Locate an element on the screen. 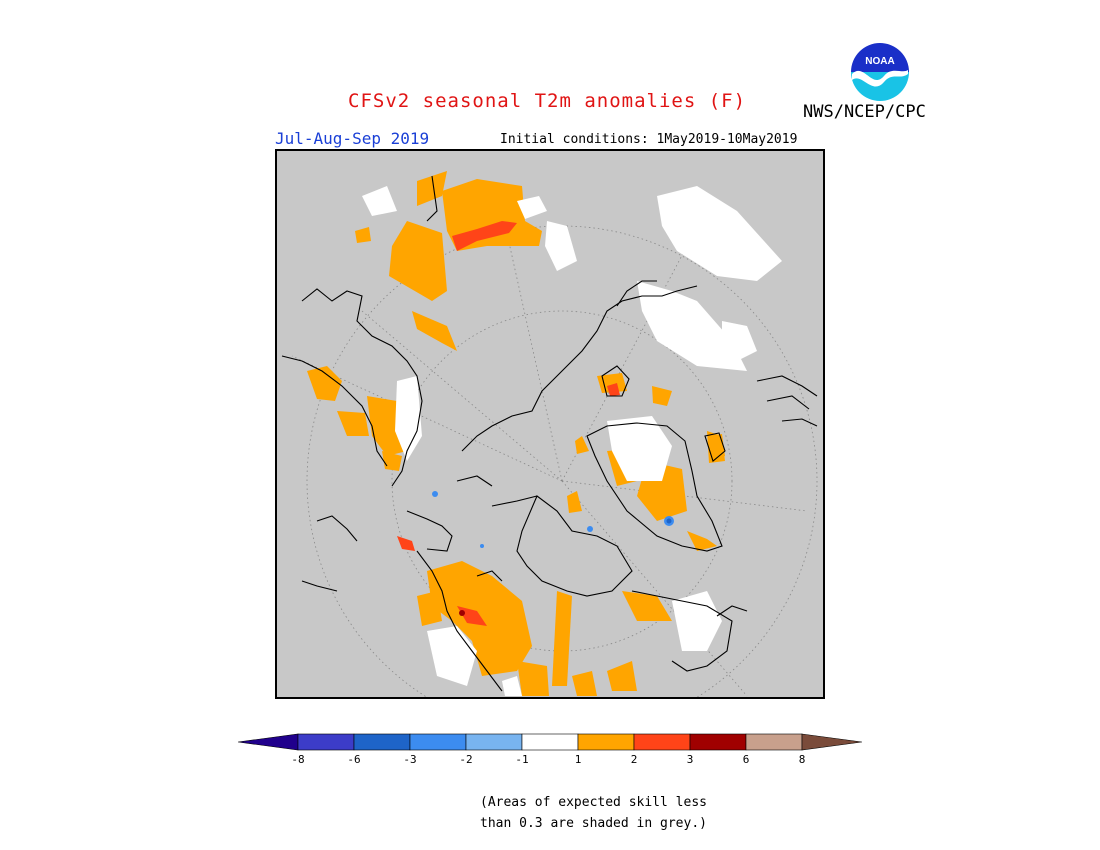 The image size is (1100, 850). colorbar-tick: -6 is located at coordinates (354, 759).